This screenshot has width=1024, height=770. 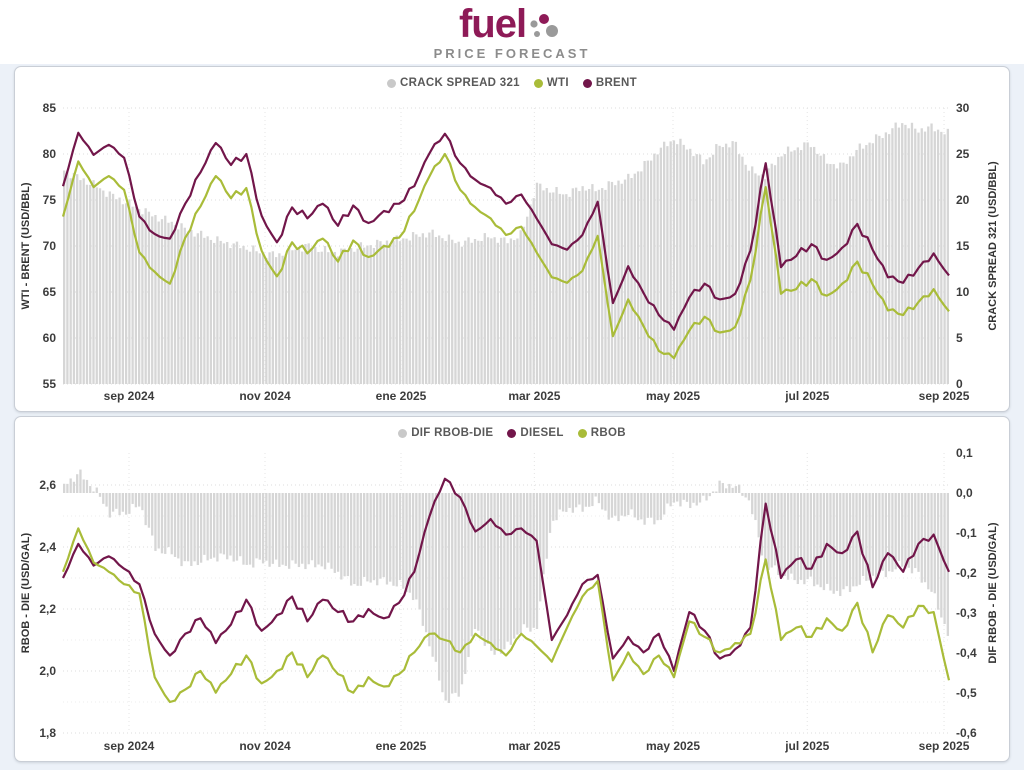 What do you see at coordinates (492, 23) in the screenshot?
I see `brand-logo-text: fuel` at bounding box center [492, 23].